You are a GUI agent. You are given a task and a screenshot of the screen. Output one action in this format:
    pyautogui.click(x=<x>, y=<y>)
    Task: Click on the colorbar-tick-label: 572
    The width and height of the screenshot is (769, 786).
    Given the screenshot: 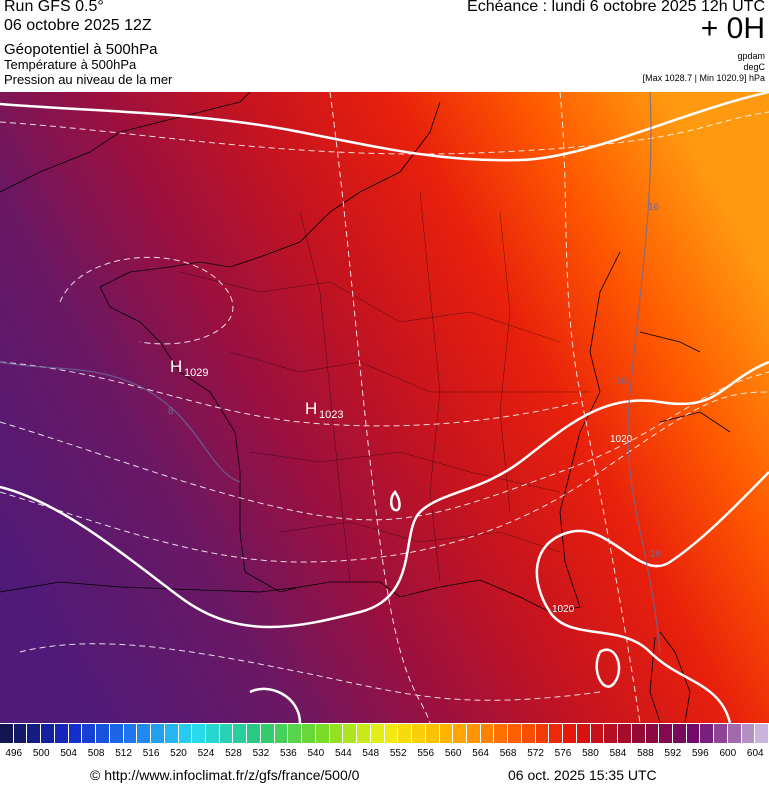 What is the action you would take?
    pyautogui.click(x=535, y=753)
    